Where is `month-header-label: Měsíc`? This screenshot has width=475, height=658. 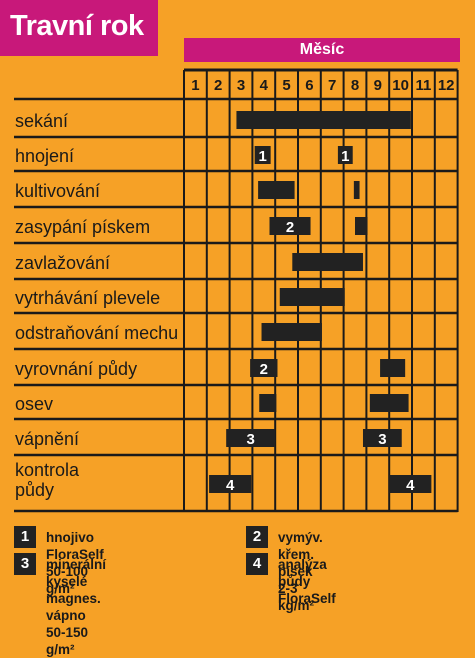 month-header-label: Měsíc is located at coordinates (322, 49).